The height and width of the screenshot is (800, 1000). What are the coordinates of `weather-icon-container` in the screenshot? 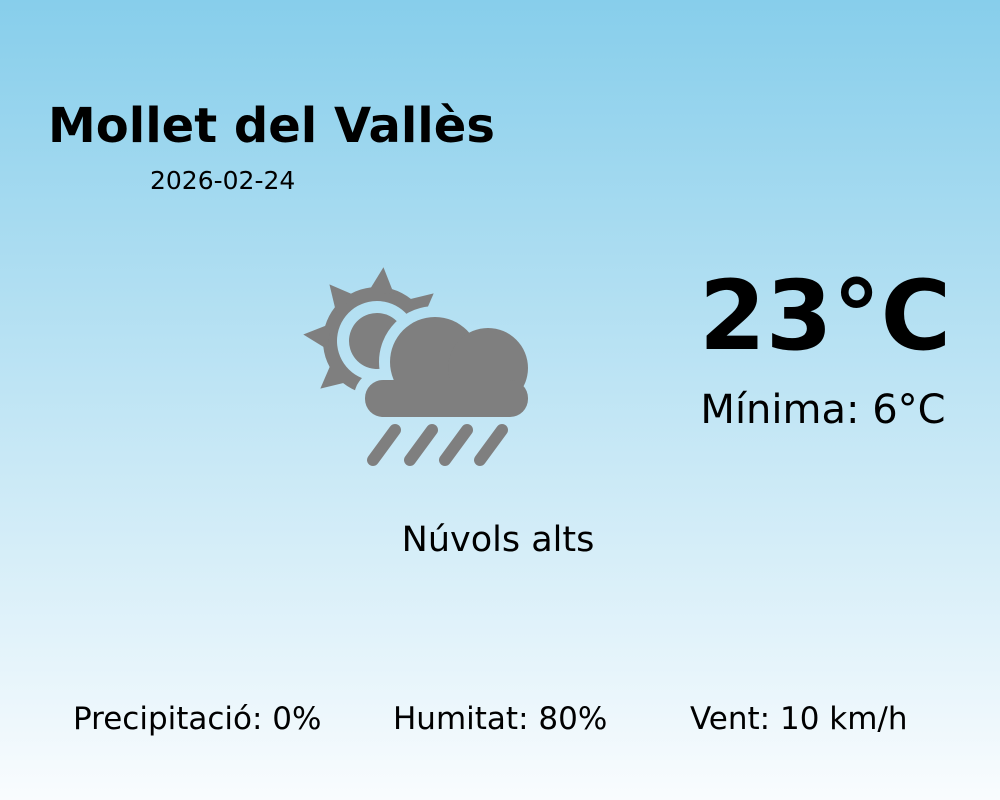 It's located at (417, 365).